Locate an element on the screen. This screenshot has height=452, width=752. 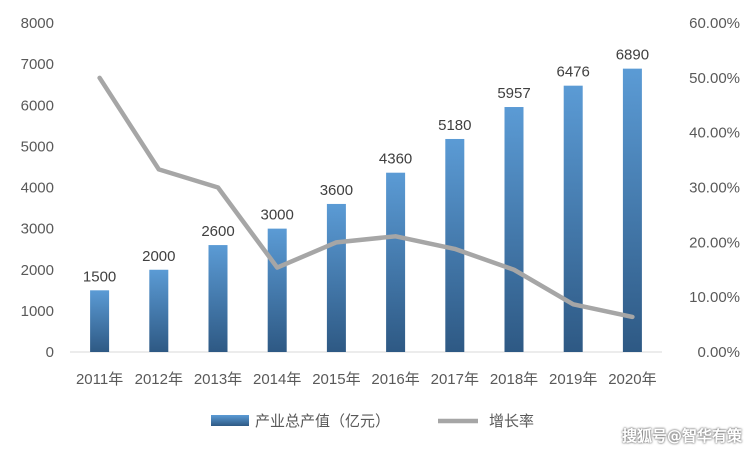
y-right-tick-label: 10.00% is located at coordinates (714, 297).